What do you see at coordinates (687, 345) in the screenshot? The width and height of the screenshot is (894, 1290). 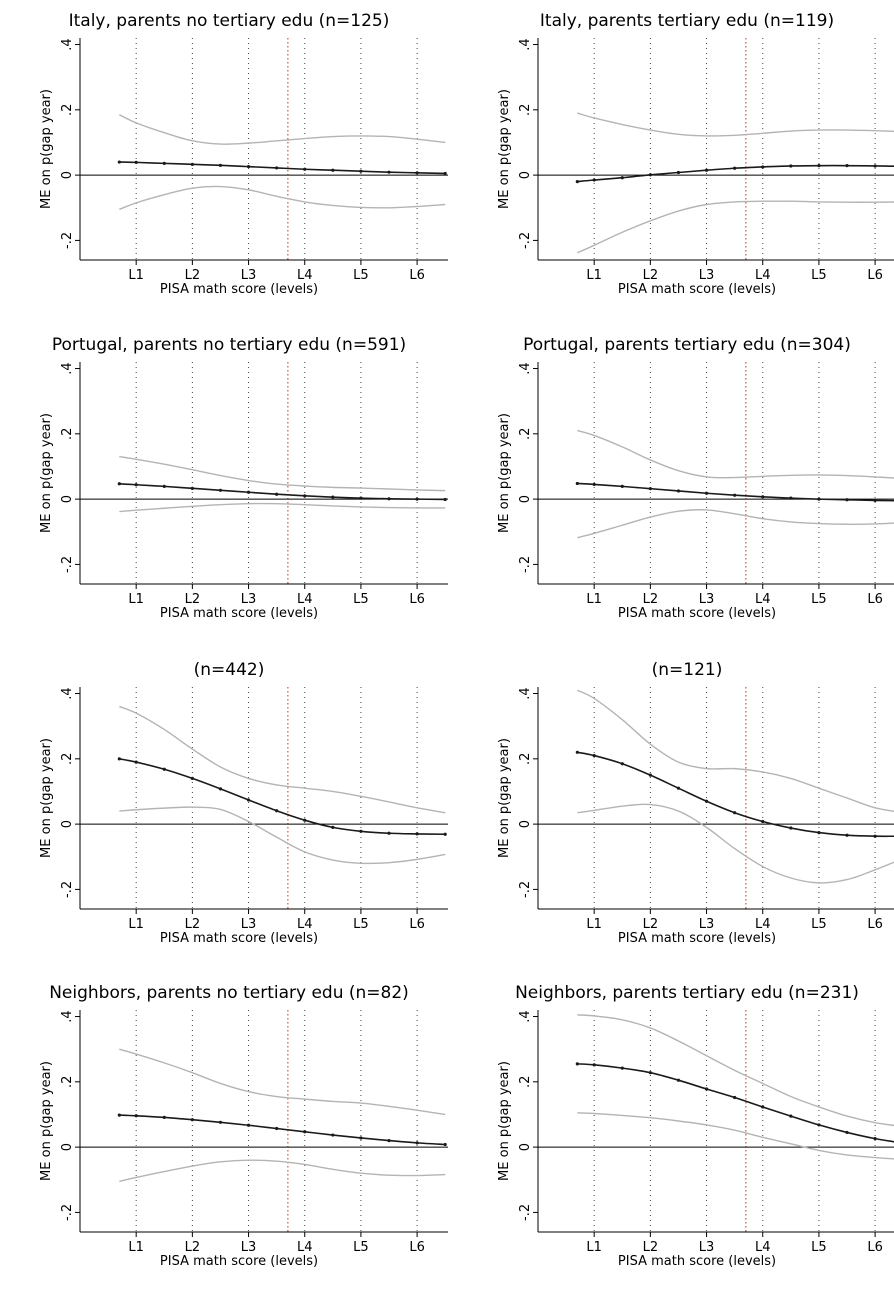 I see `chart-title: Portugal, parents tertiary edu (n=304)` at bounding box center [687, 345].